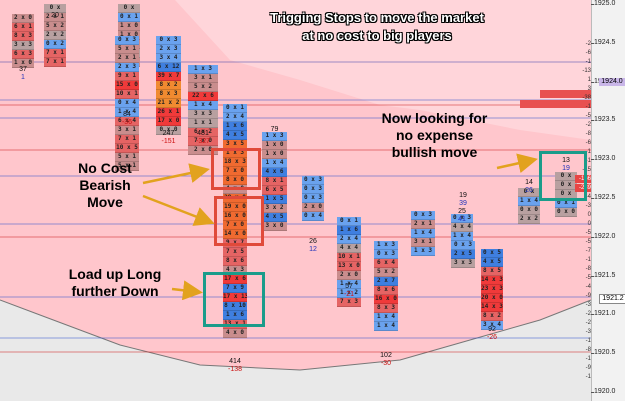  What do you see at coordinates (386, 281) in the screenshot?
I see `footprint-cell: 2 x 7` at bounding box center [386, 281].